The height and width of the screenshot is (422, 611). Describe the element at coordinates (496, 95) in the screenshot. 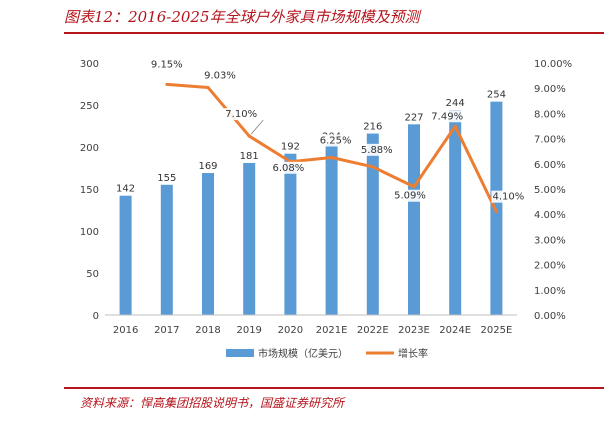

I see `bar-value-label: 254` at that location.